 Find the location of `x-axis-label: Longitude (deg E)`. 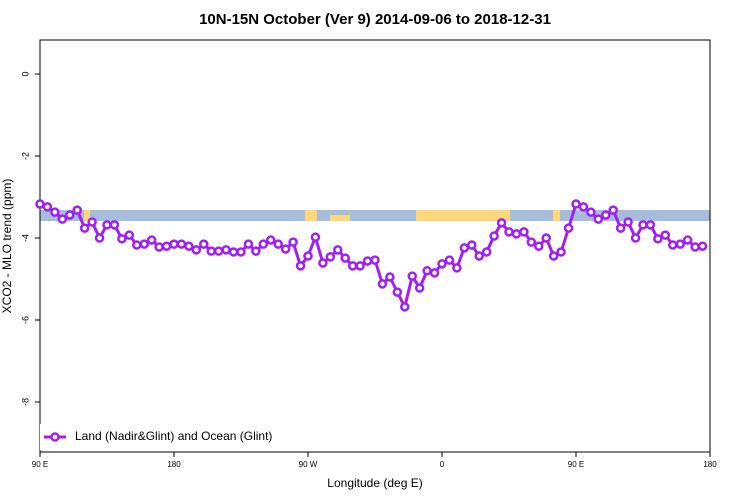

x-axis-label: Longitude (deg E) is located at coordinates (374, 483).